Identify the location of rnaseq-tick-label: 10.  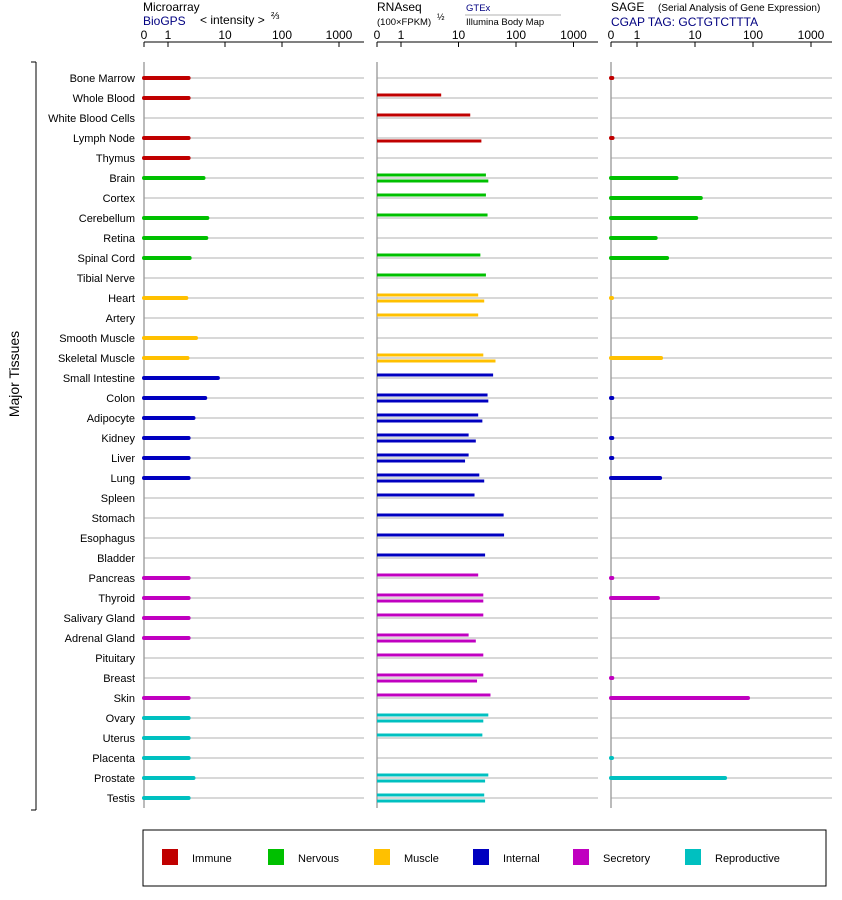
(459, 35).